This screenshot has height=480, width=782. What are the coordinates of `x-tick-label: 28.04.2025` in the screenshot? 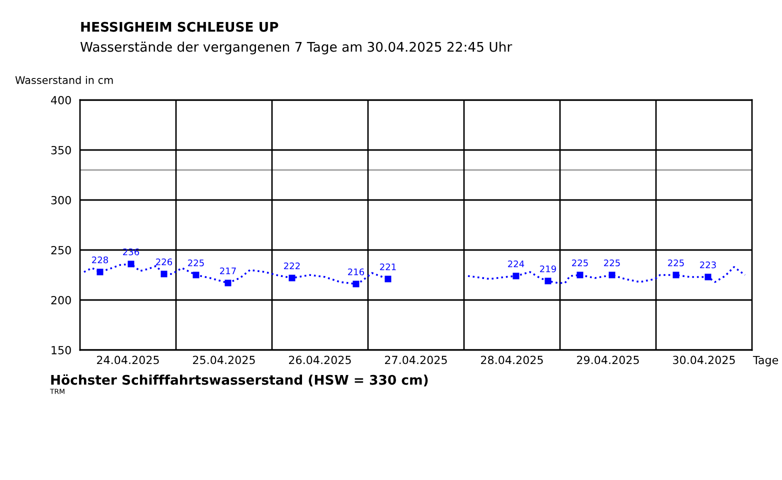 It's located at (512, 360).